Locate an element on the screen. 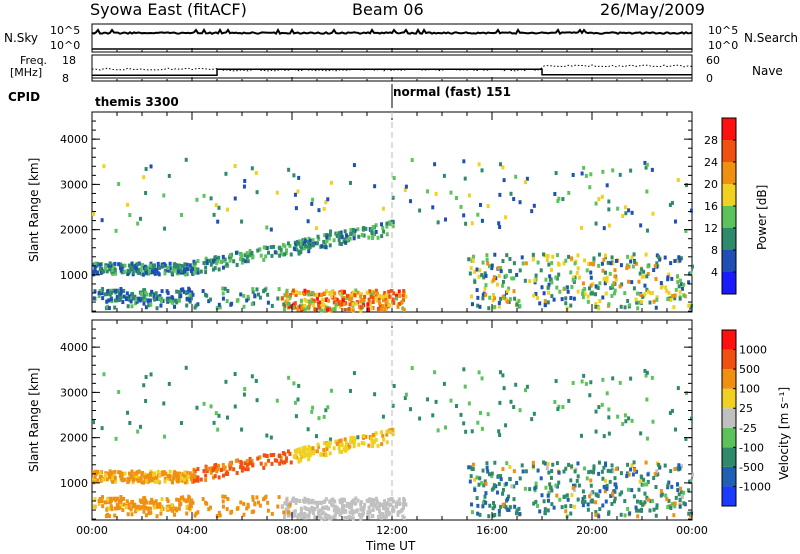  power-ytick-label-3: 4000 is located at coordinates (74, 139).